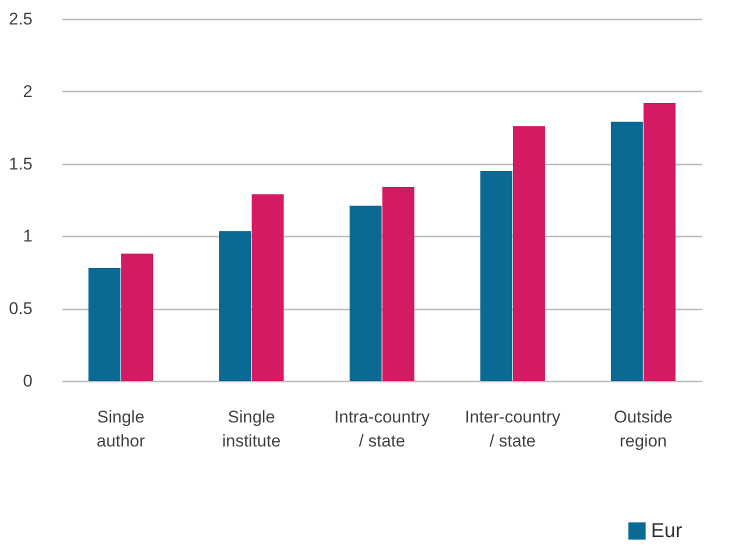 This screenshot has width=729, height=545. I want to click on x-tick-label: Inter-country / state, so click(512, 429).